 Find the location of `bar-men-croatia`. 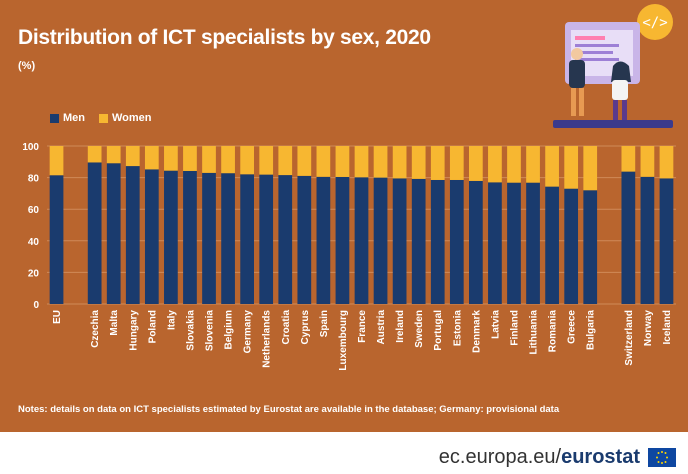

bar-men-croatia is located at coordinates (285, 239).